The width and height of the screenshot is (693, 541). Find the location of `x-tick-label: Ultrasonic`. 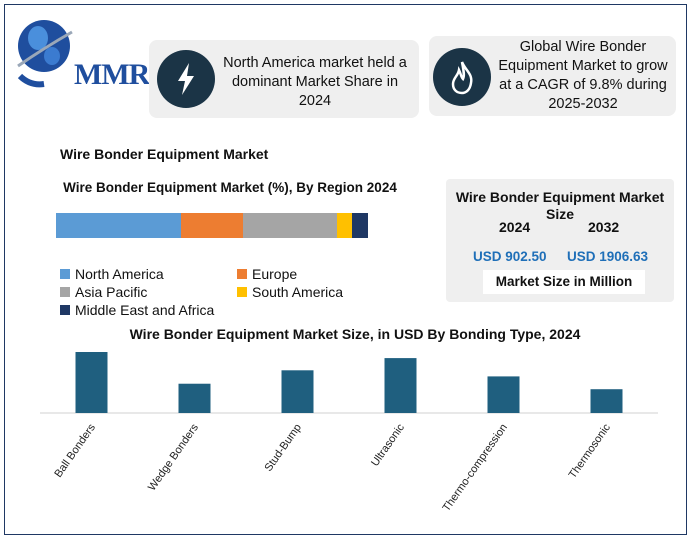

x-tick-label: Ultrasonic is located at coordinates (388, 444).